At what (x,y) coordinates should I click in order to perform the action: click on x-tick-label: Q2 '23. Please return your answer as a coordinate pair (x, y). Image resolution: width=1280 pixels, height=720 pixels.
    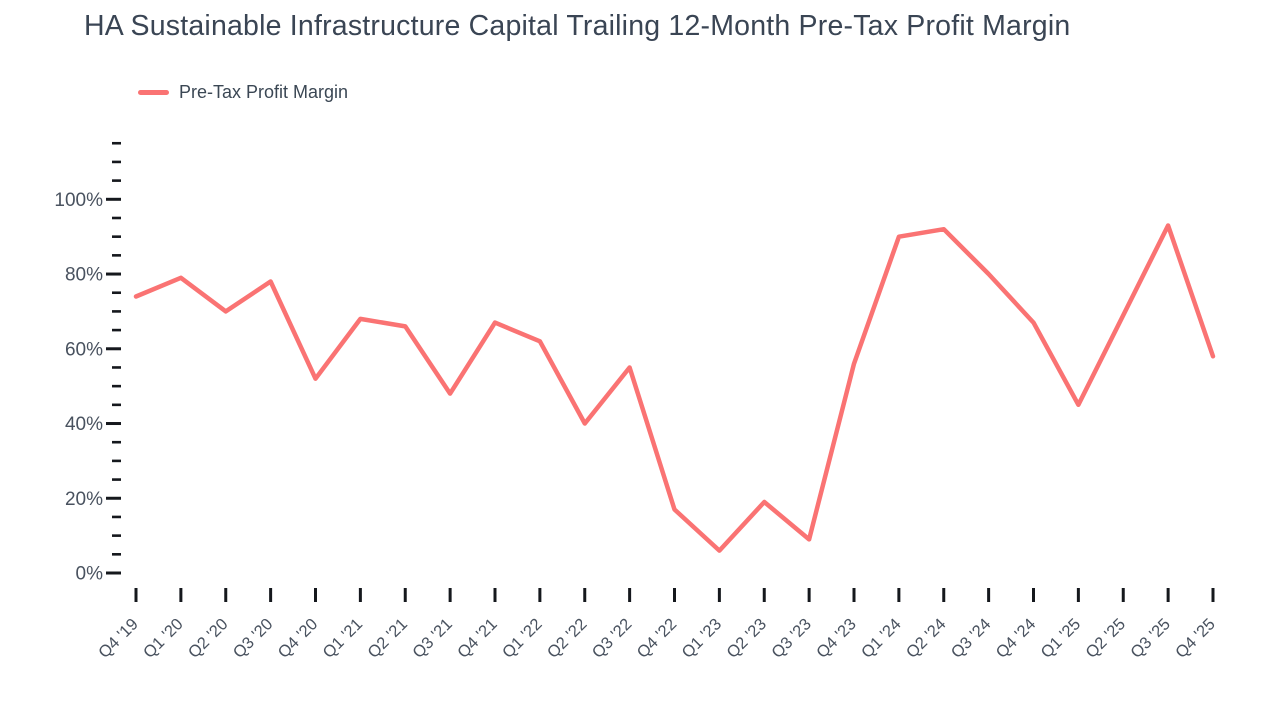
    Looking at the image, I should click on (746, 638).